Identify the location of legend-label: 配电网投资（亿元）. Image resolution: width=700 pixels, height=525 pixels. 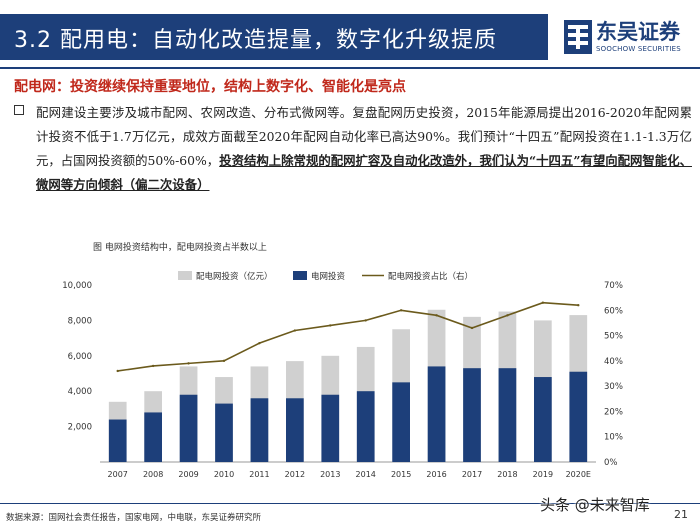
(234, 276).